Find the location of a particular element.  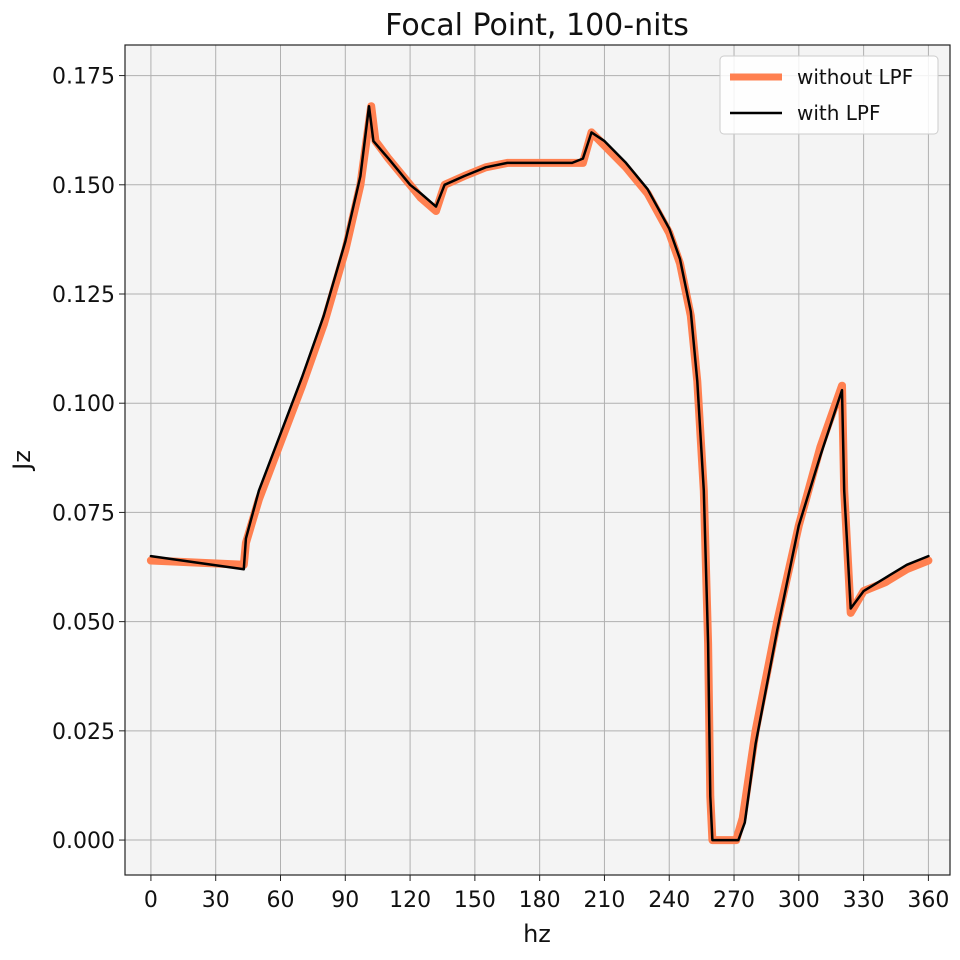

x-tick-label: 210 is located at coordinates (604, 900).